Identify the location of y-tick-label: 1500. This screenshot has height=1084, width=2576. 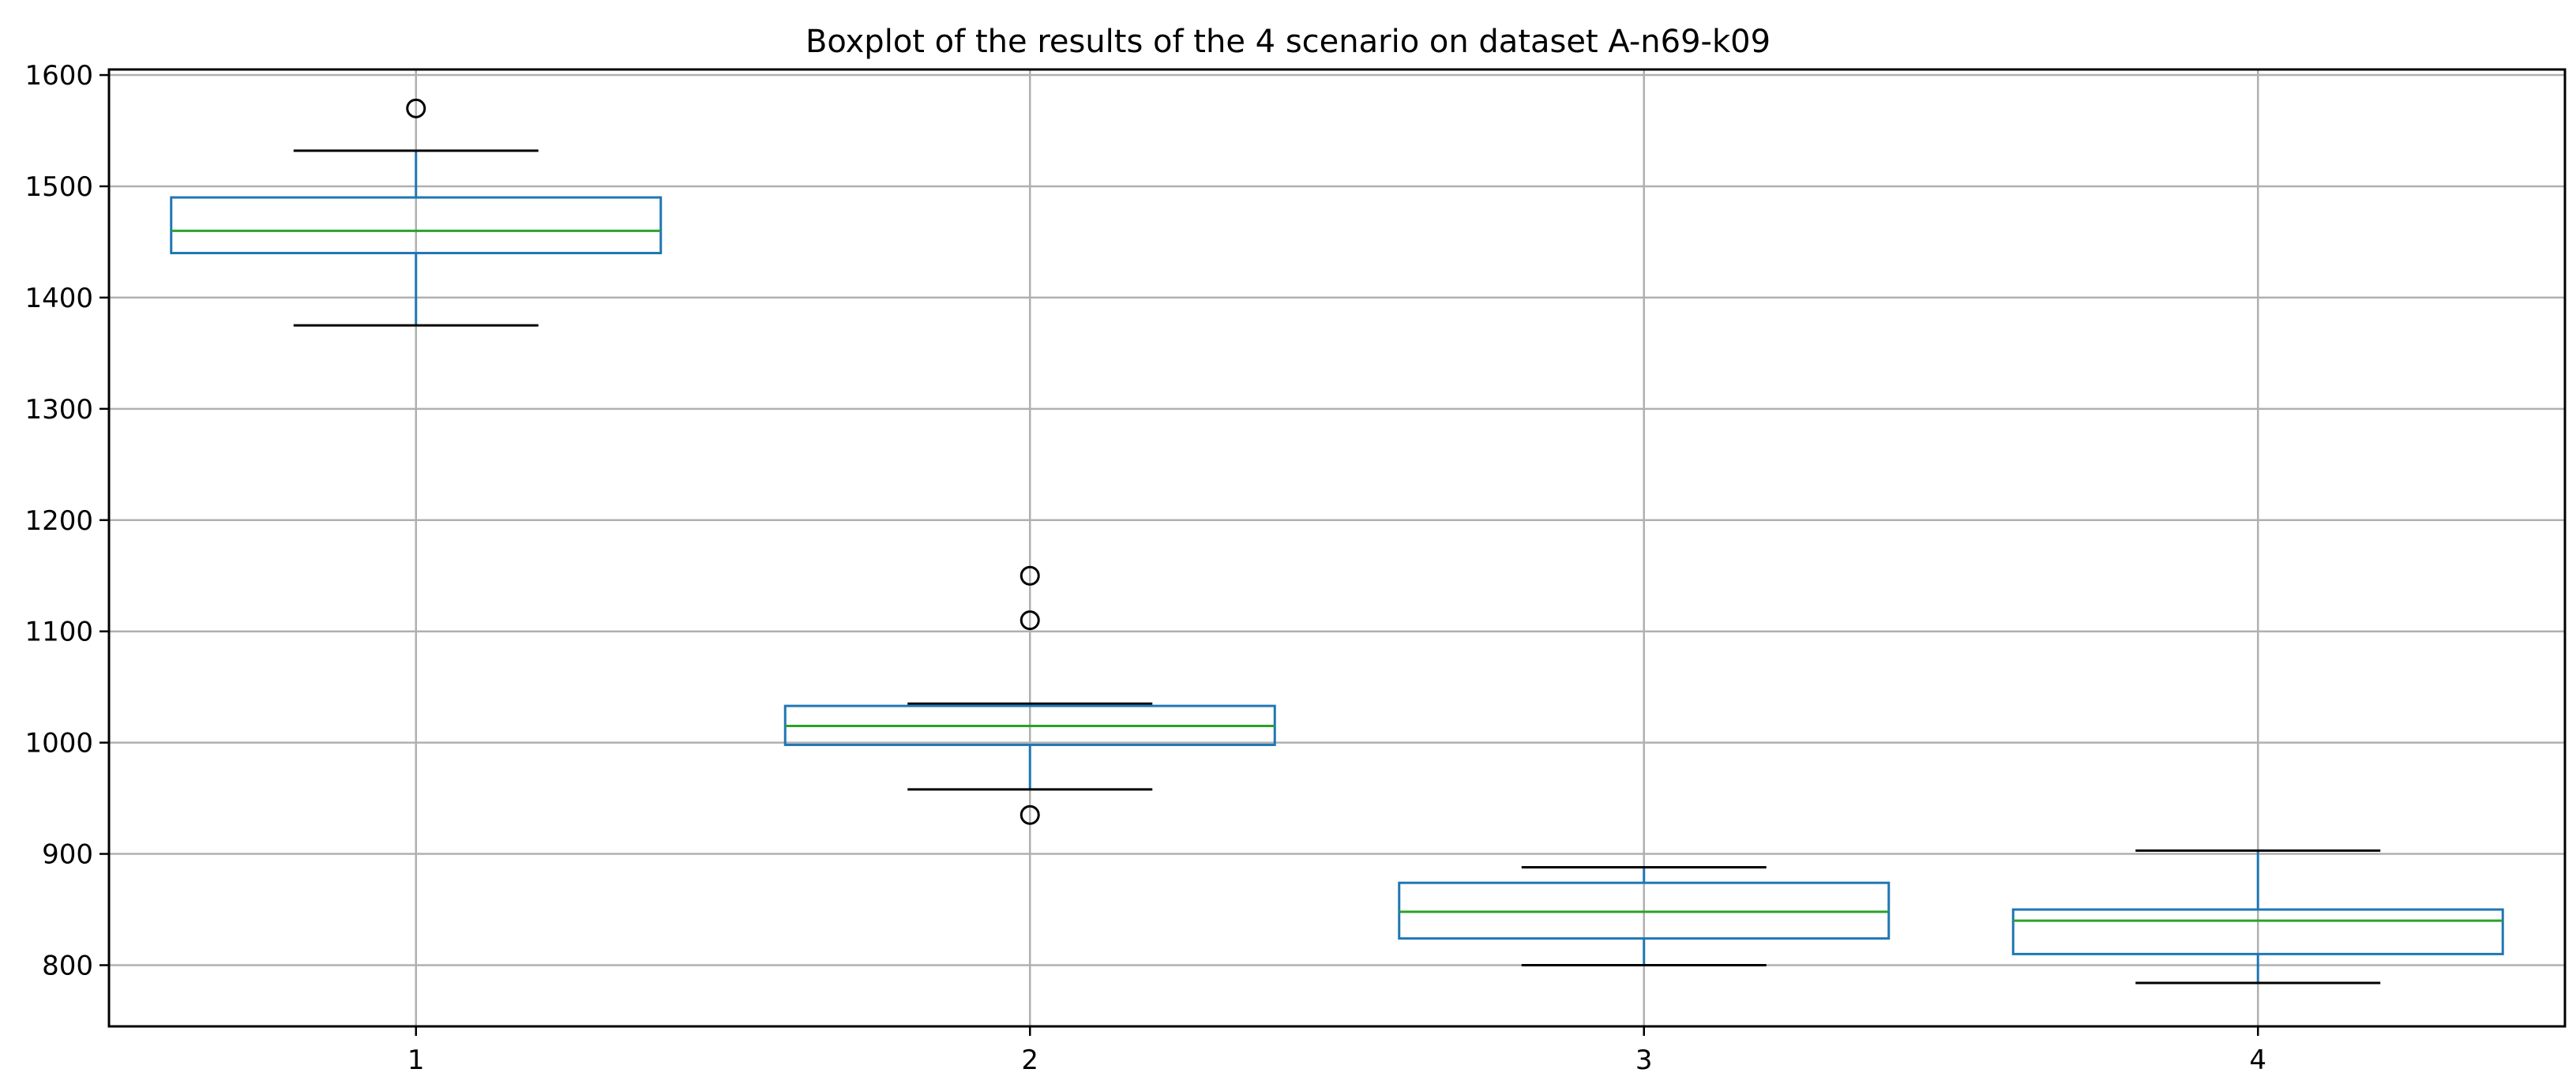
(58, 187).